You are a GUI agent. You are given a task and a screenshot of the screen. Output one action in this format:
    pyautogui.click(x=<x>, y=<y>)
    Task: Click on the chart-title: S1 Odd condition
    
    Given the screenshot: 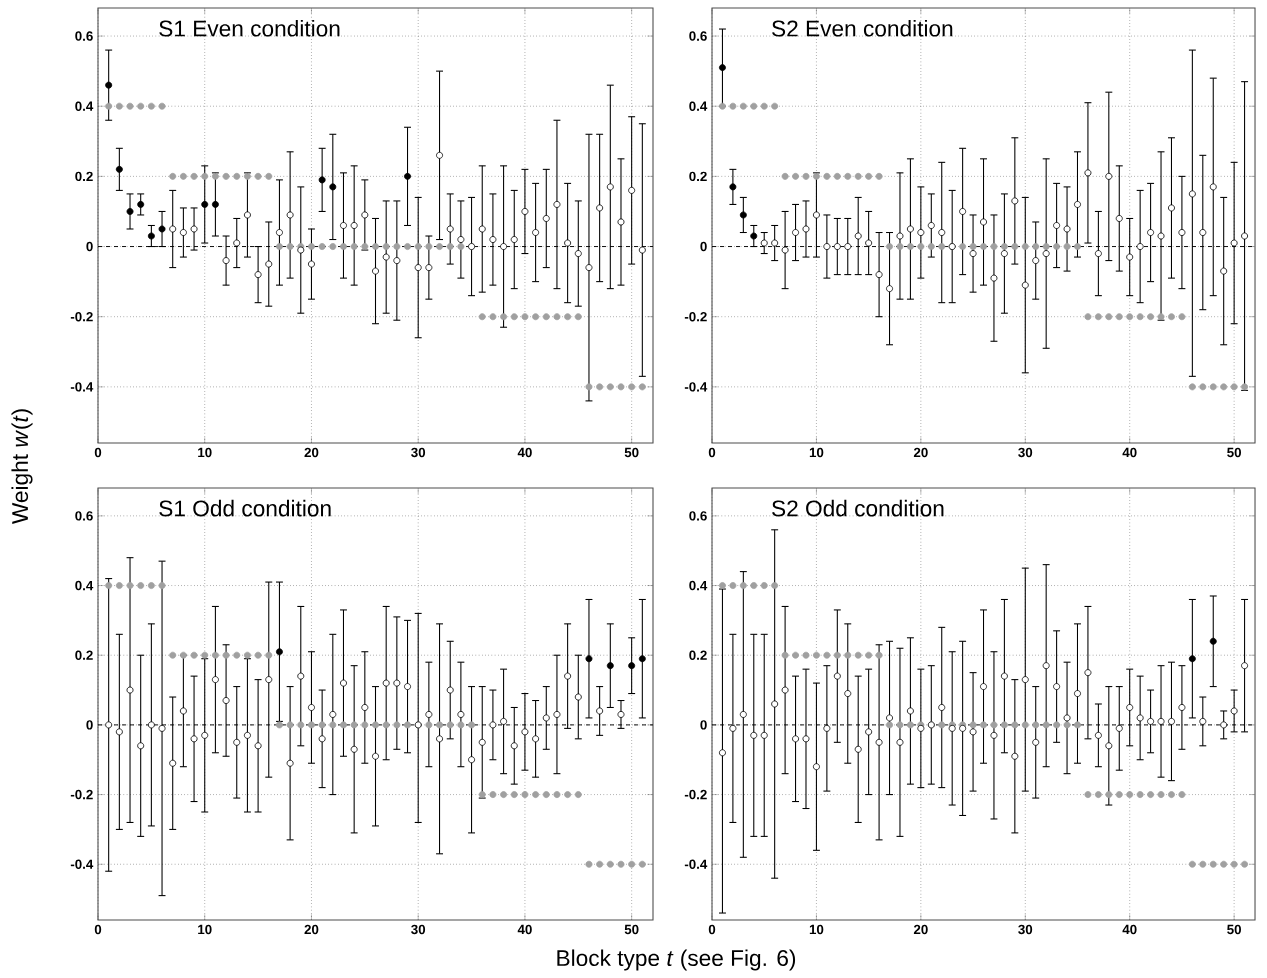 What is the action you would take?
    pyautogui.click(x=245, y=508)
    